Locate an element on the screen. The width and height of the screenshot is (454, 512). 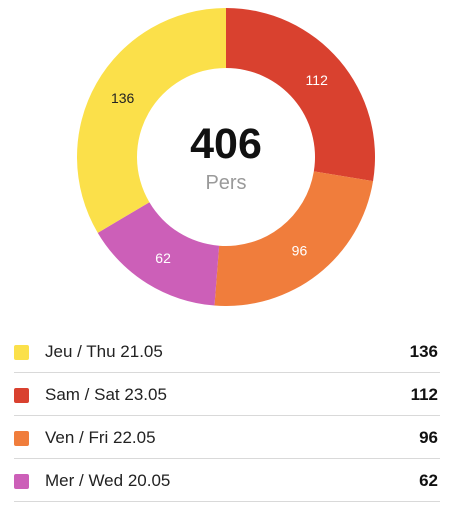
legend-row: Sam / Sat 23.05 112 is located at coordinates (227, 395).